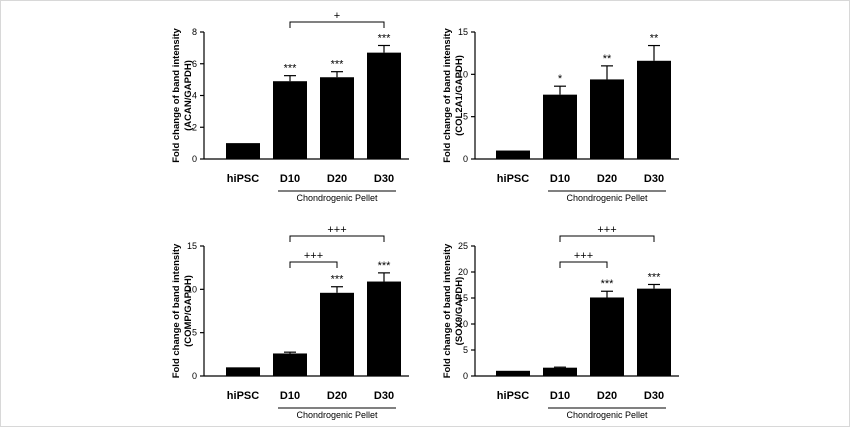 This screenshot has width=850, height=427. Describe the element at coordinates (560, 79) in the screenshot. I see `significance-label: *` at that location.